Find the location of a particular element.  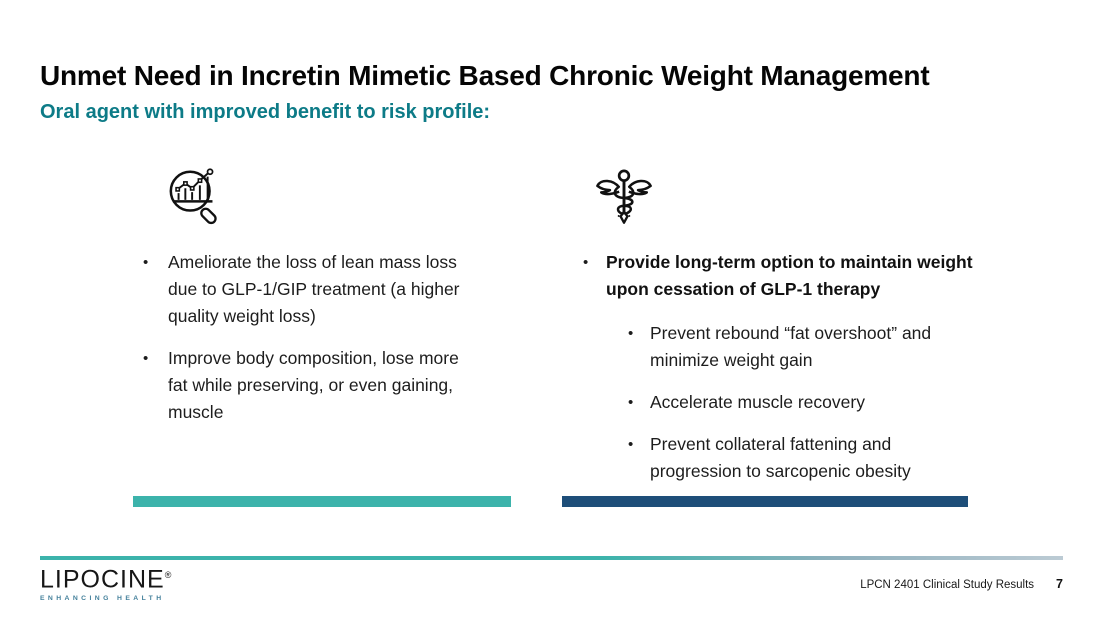

bullet-text: Accelerate muscle recovery is located at coordinates (757, 402).